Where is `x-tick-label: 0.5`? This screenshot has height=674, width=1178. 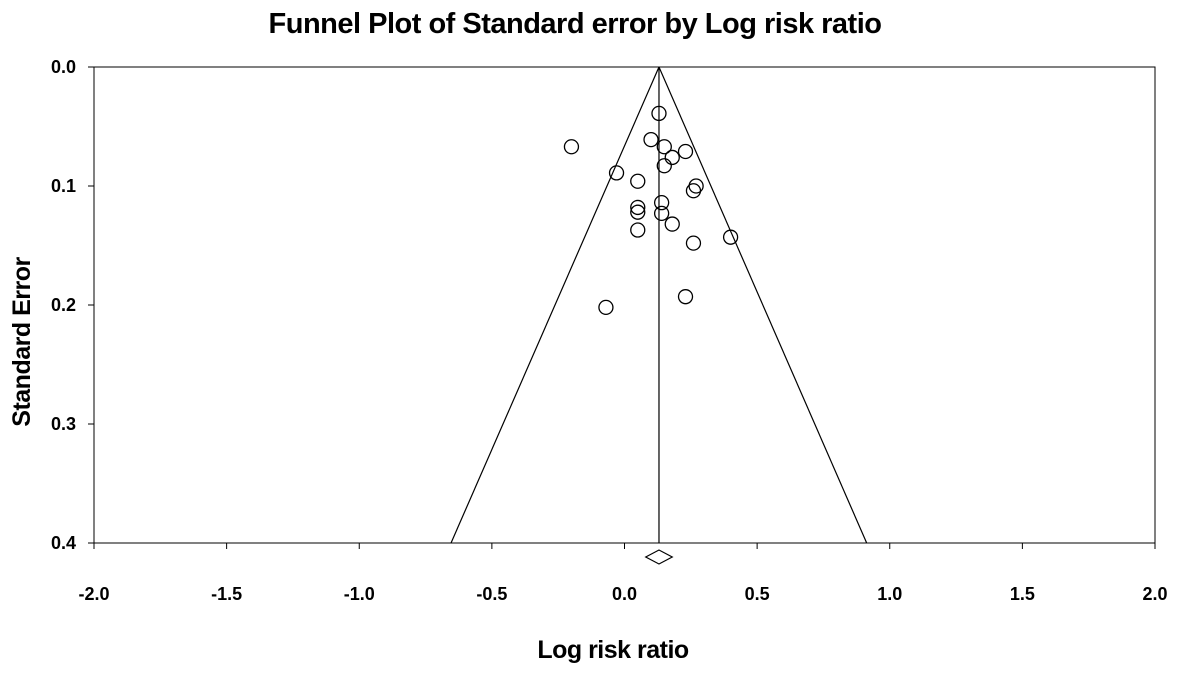 x-tick-label: 0.5 is located at coordinates (757, 594).